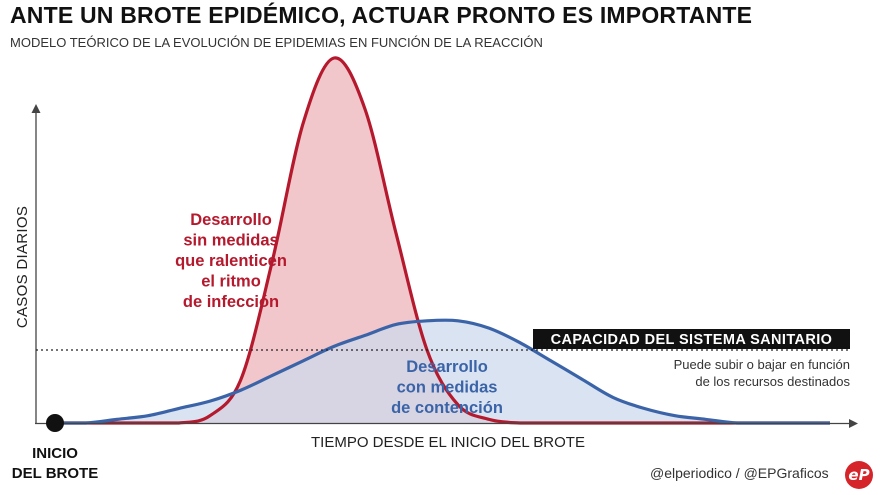 This screenshot has width=880, height=495. Describe the element at coordinates (231, 220) in the screenshot. I see `series-label-no-measures: Desarrollo` at that location.